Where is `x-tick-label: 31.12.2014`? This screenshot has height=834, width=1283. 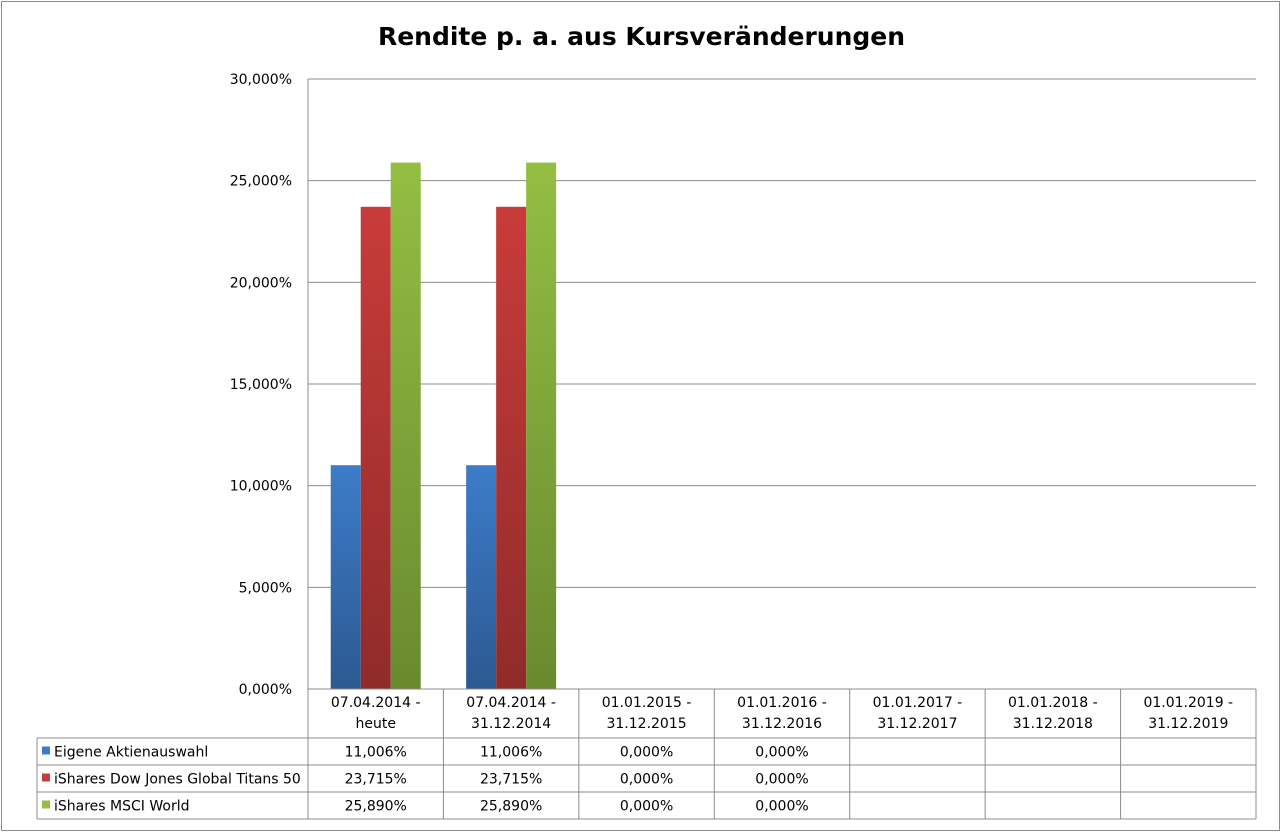
x-tick-label: 31.12.2014 is located at coordinates (511, 724).